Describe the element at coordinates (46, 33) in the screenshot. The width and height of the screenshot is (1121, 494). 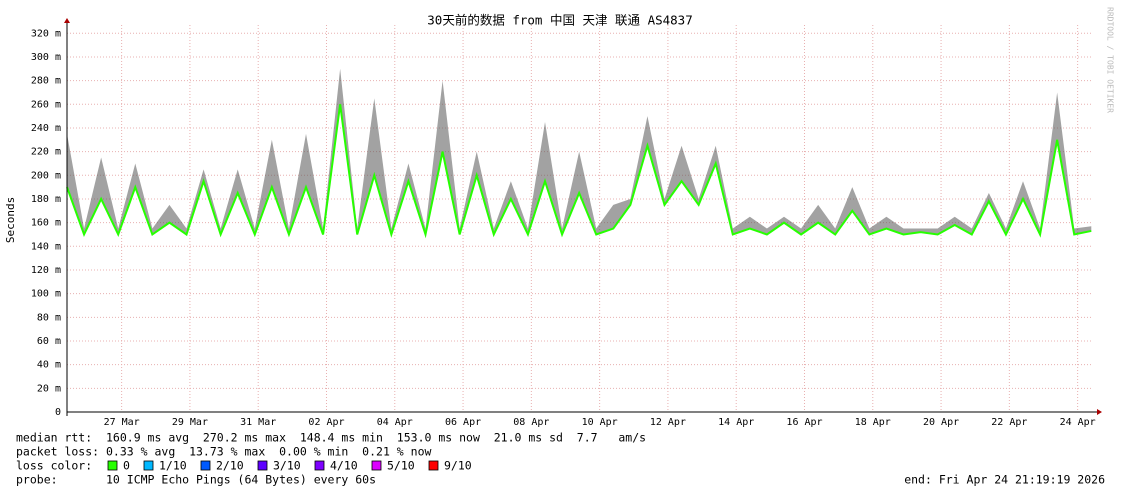
I see `y-tick-label: 320 m` at that location.